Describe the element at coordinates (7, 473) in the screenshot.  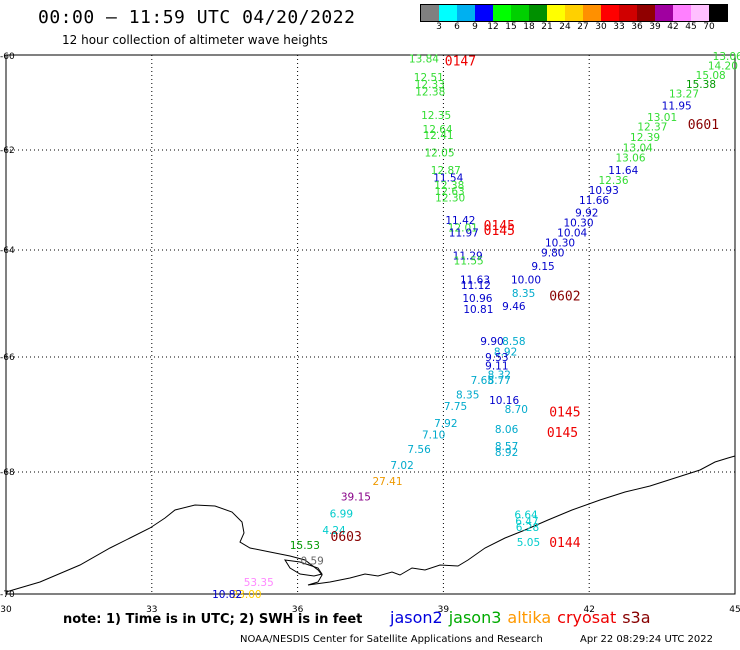
I see `lat-tick-label: -68` at that location.